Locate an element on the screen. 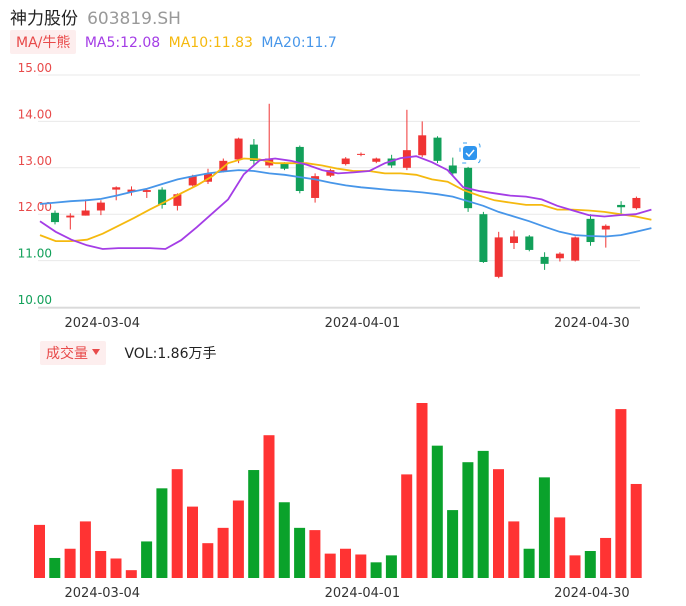 Image resolution: width=686 pixels, height=606 pixels. check-icon is located at coordinates (470, 153).